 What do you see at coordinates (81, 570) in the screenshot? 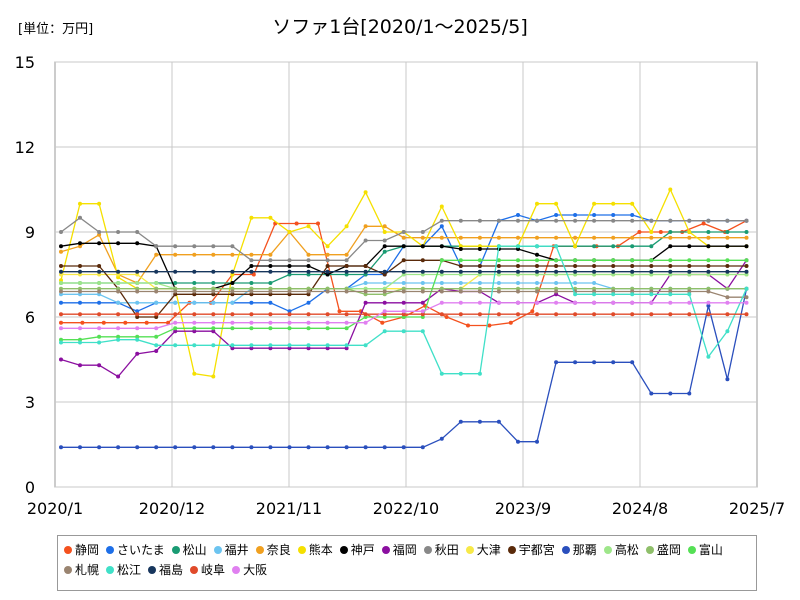
I see `legend-item: 札幌` at bounding box center [81, 570].